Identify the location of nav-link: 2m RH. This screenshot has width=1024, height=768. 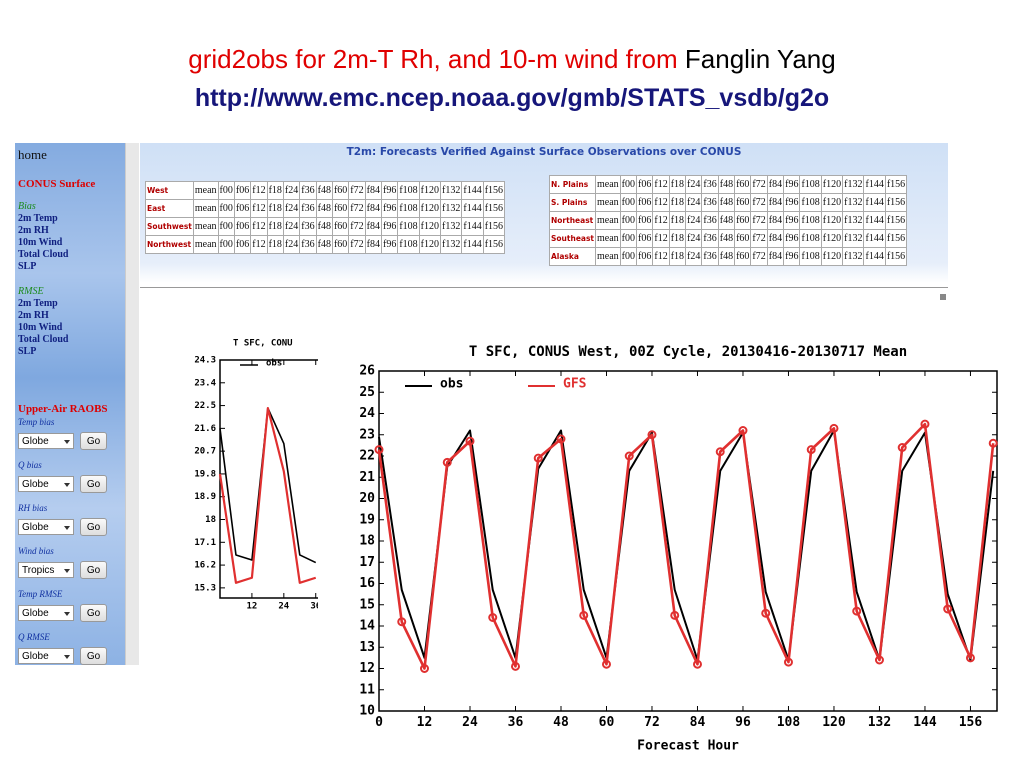
(33, 315).